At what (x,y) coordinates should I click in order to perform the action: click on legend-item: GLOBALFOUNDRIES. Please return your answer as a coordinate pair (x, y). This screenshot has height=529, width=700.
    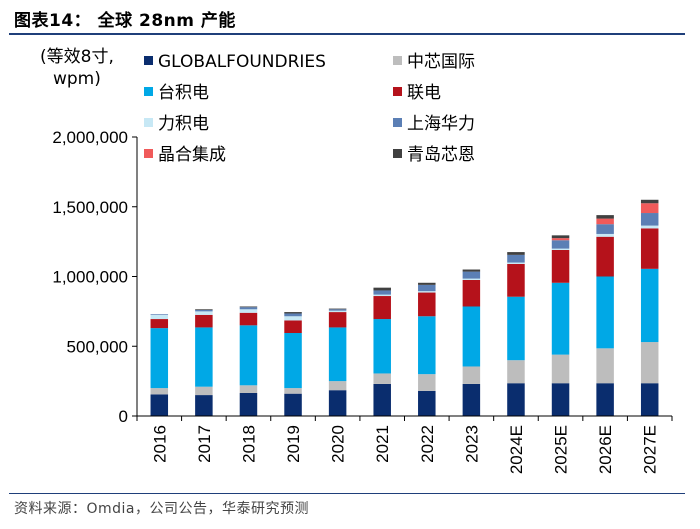
    Looking at the image, I should click on (235, 62).